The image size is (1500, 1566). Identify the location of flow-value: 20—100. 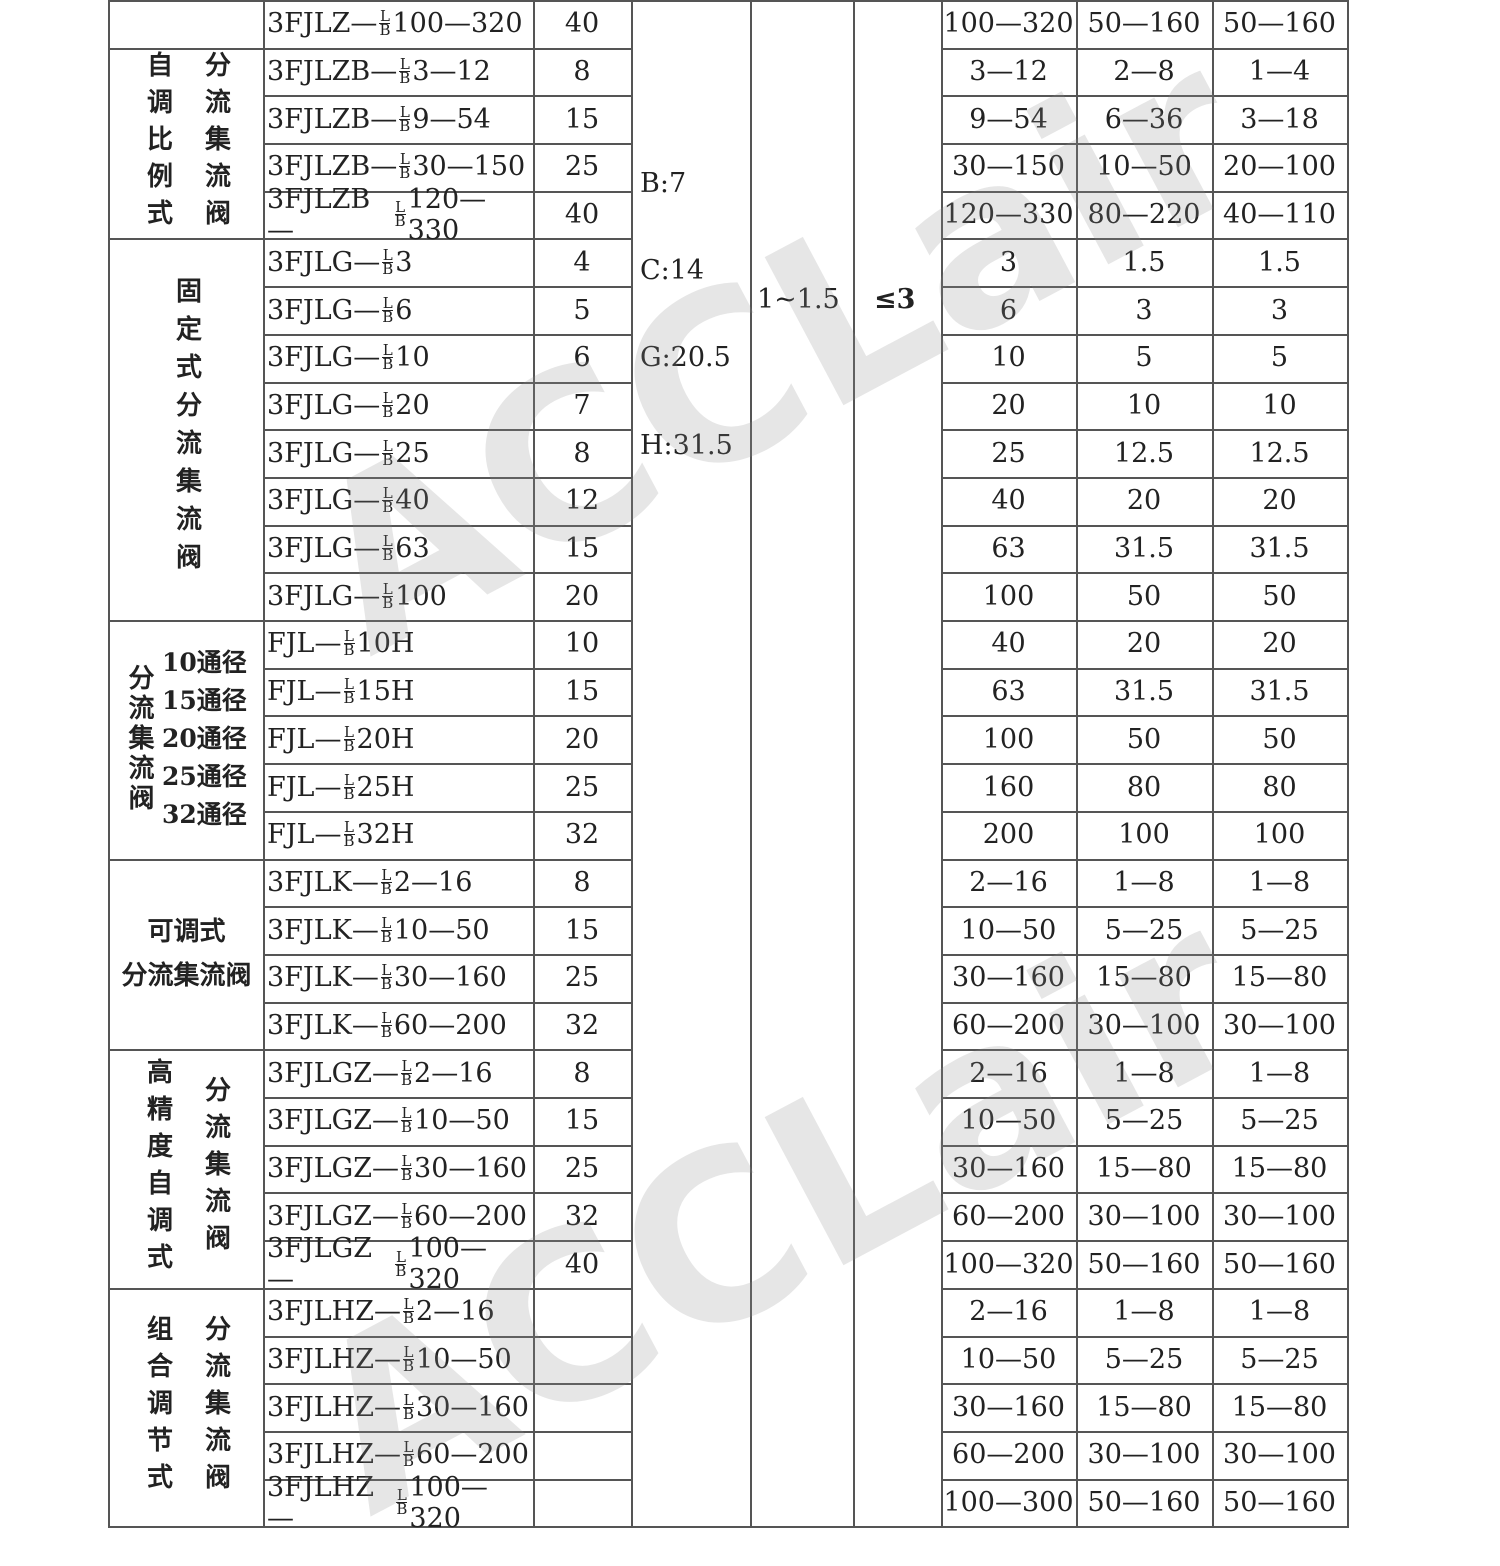
(1279, 167).